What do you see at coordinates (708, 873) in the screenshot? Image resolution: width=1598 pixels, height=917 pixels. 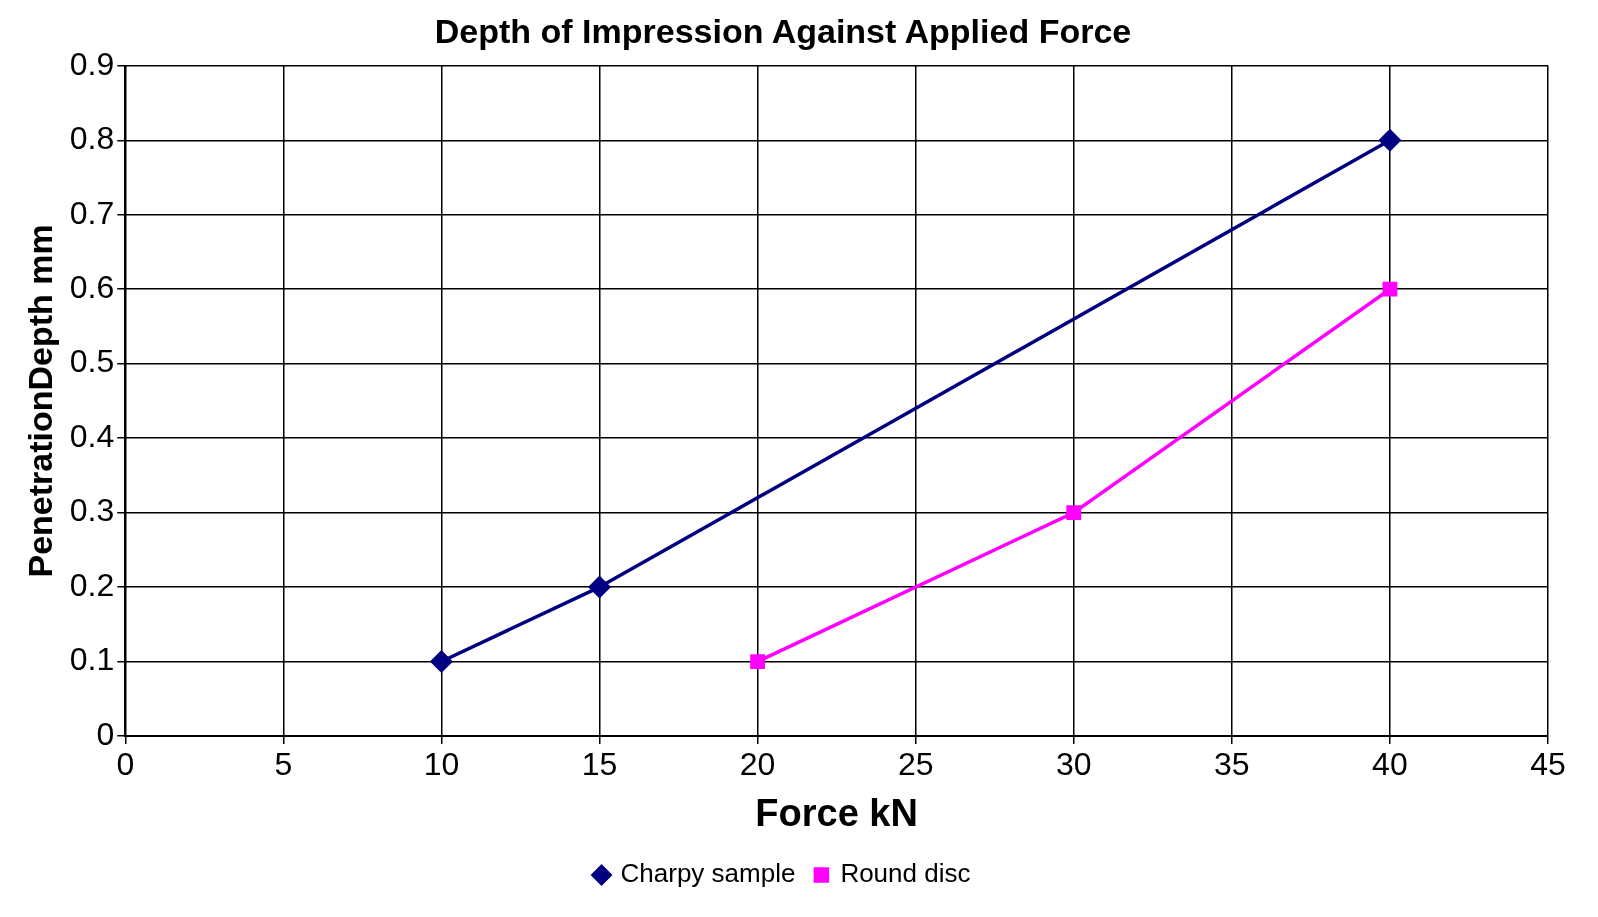 I see `legend-label: Charpy sample` at bounding box center [708, 873].